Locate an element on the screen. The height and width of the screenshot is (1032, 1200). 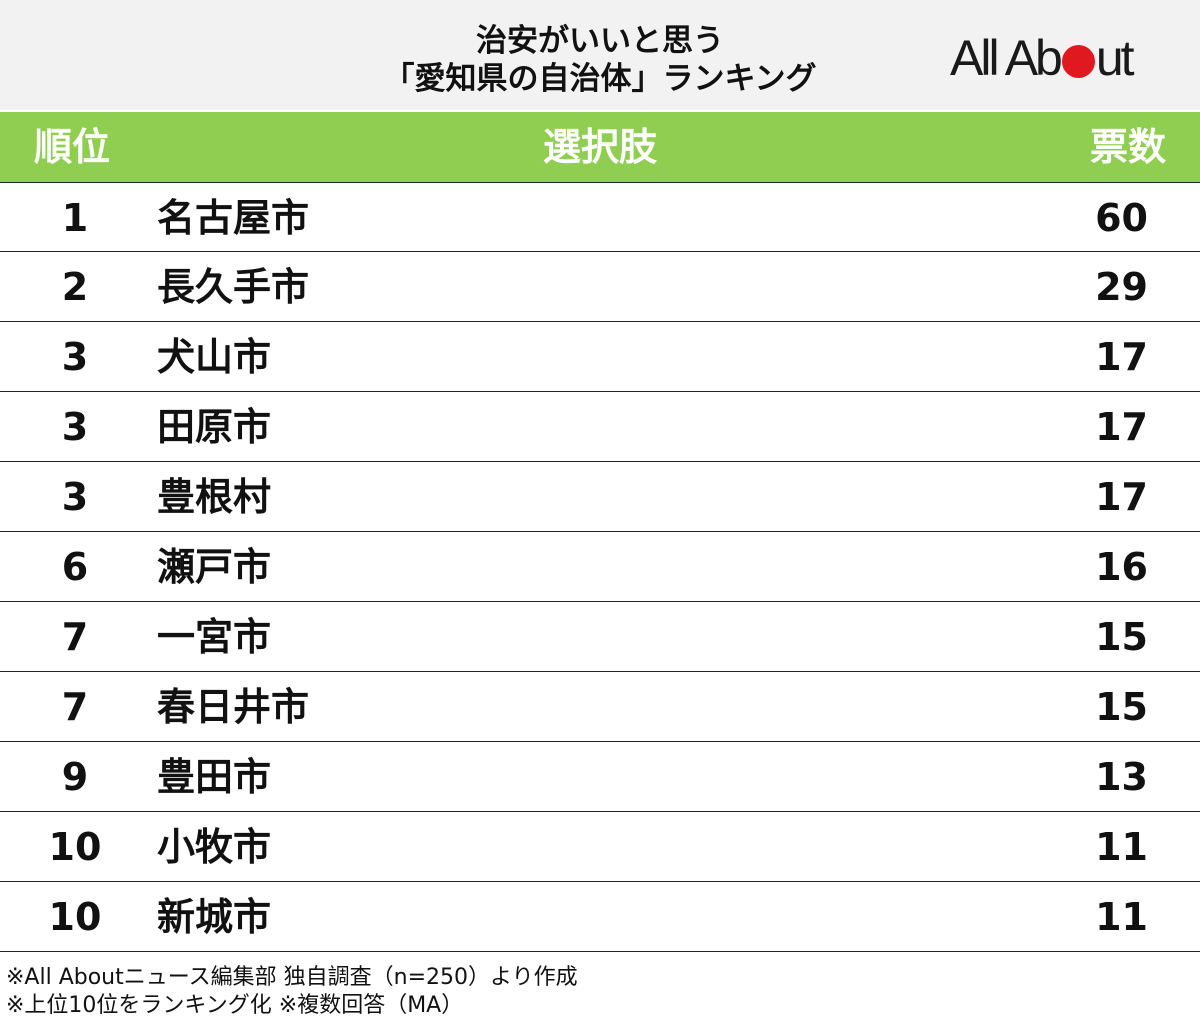
header-rank: 順位 is located at coordinates (72, 147).